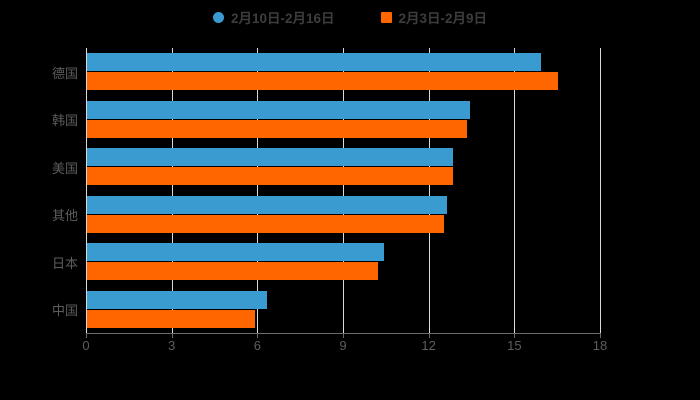 The image size is (700, 400). What do you see at coordinates (514, 345) in the screenshot?
I see `x-axis-tick-label-15: 15` at bounding box center [514, 345].